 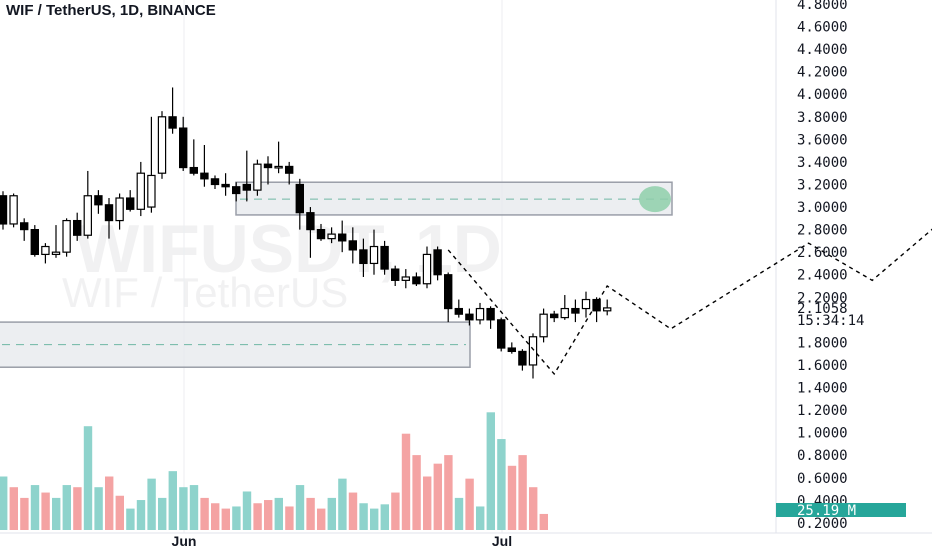 I want to click on chart-title: WIF / TetherUS, 1D, BINANCE, so click(x=111, y=10).